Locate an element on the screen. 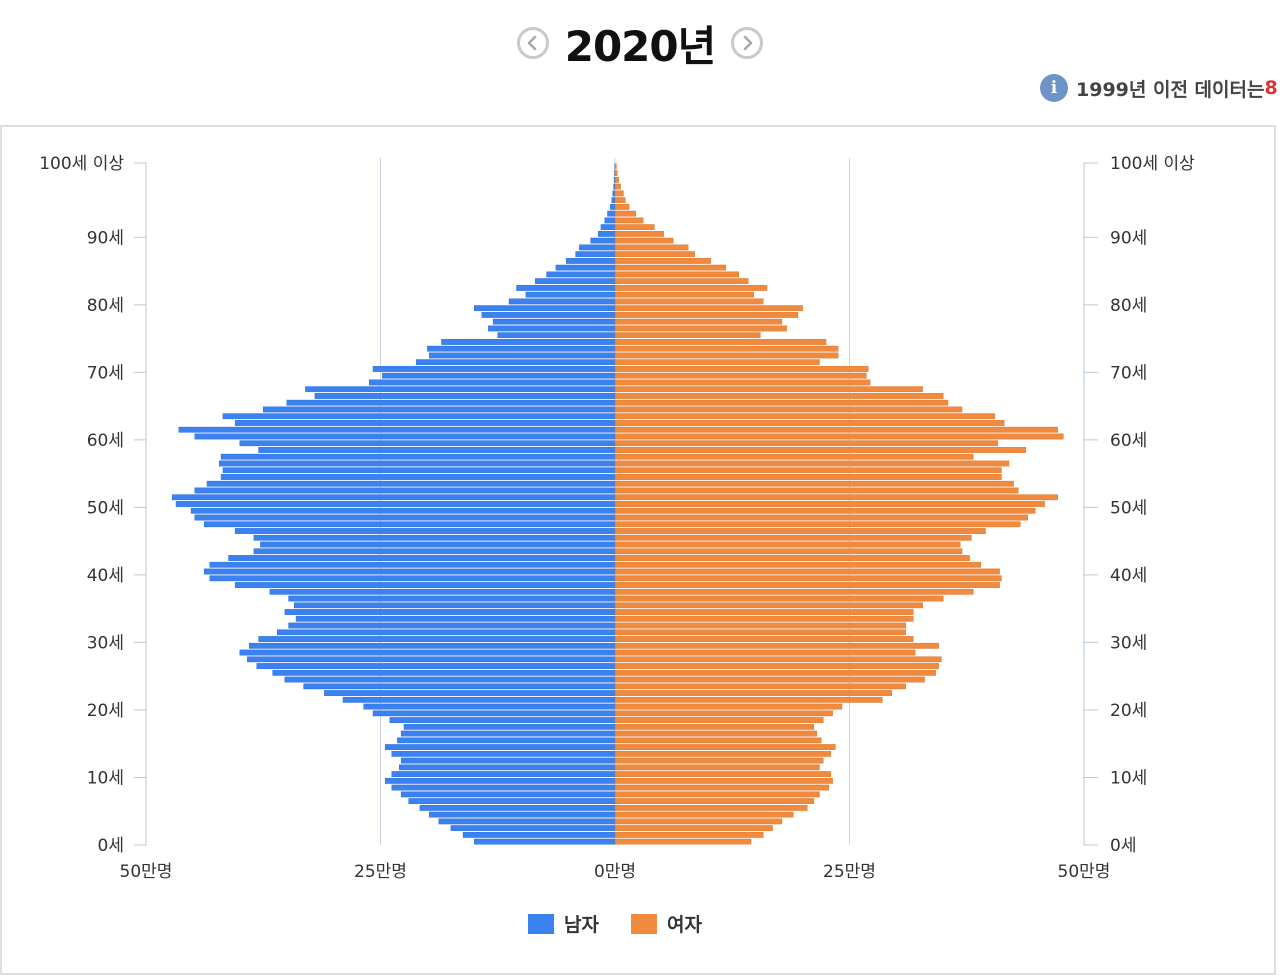  y-tick-label-right-50: 50세 is located at coordinates (1128, 508).